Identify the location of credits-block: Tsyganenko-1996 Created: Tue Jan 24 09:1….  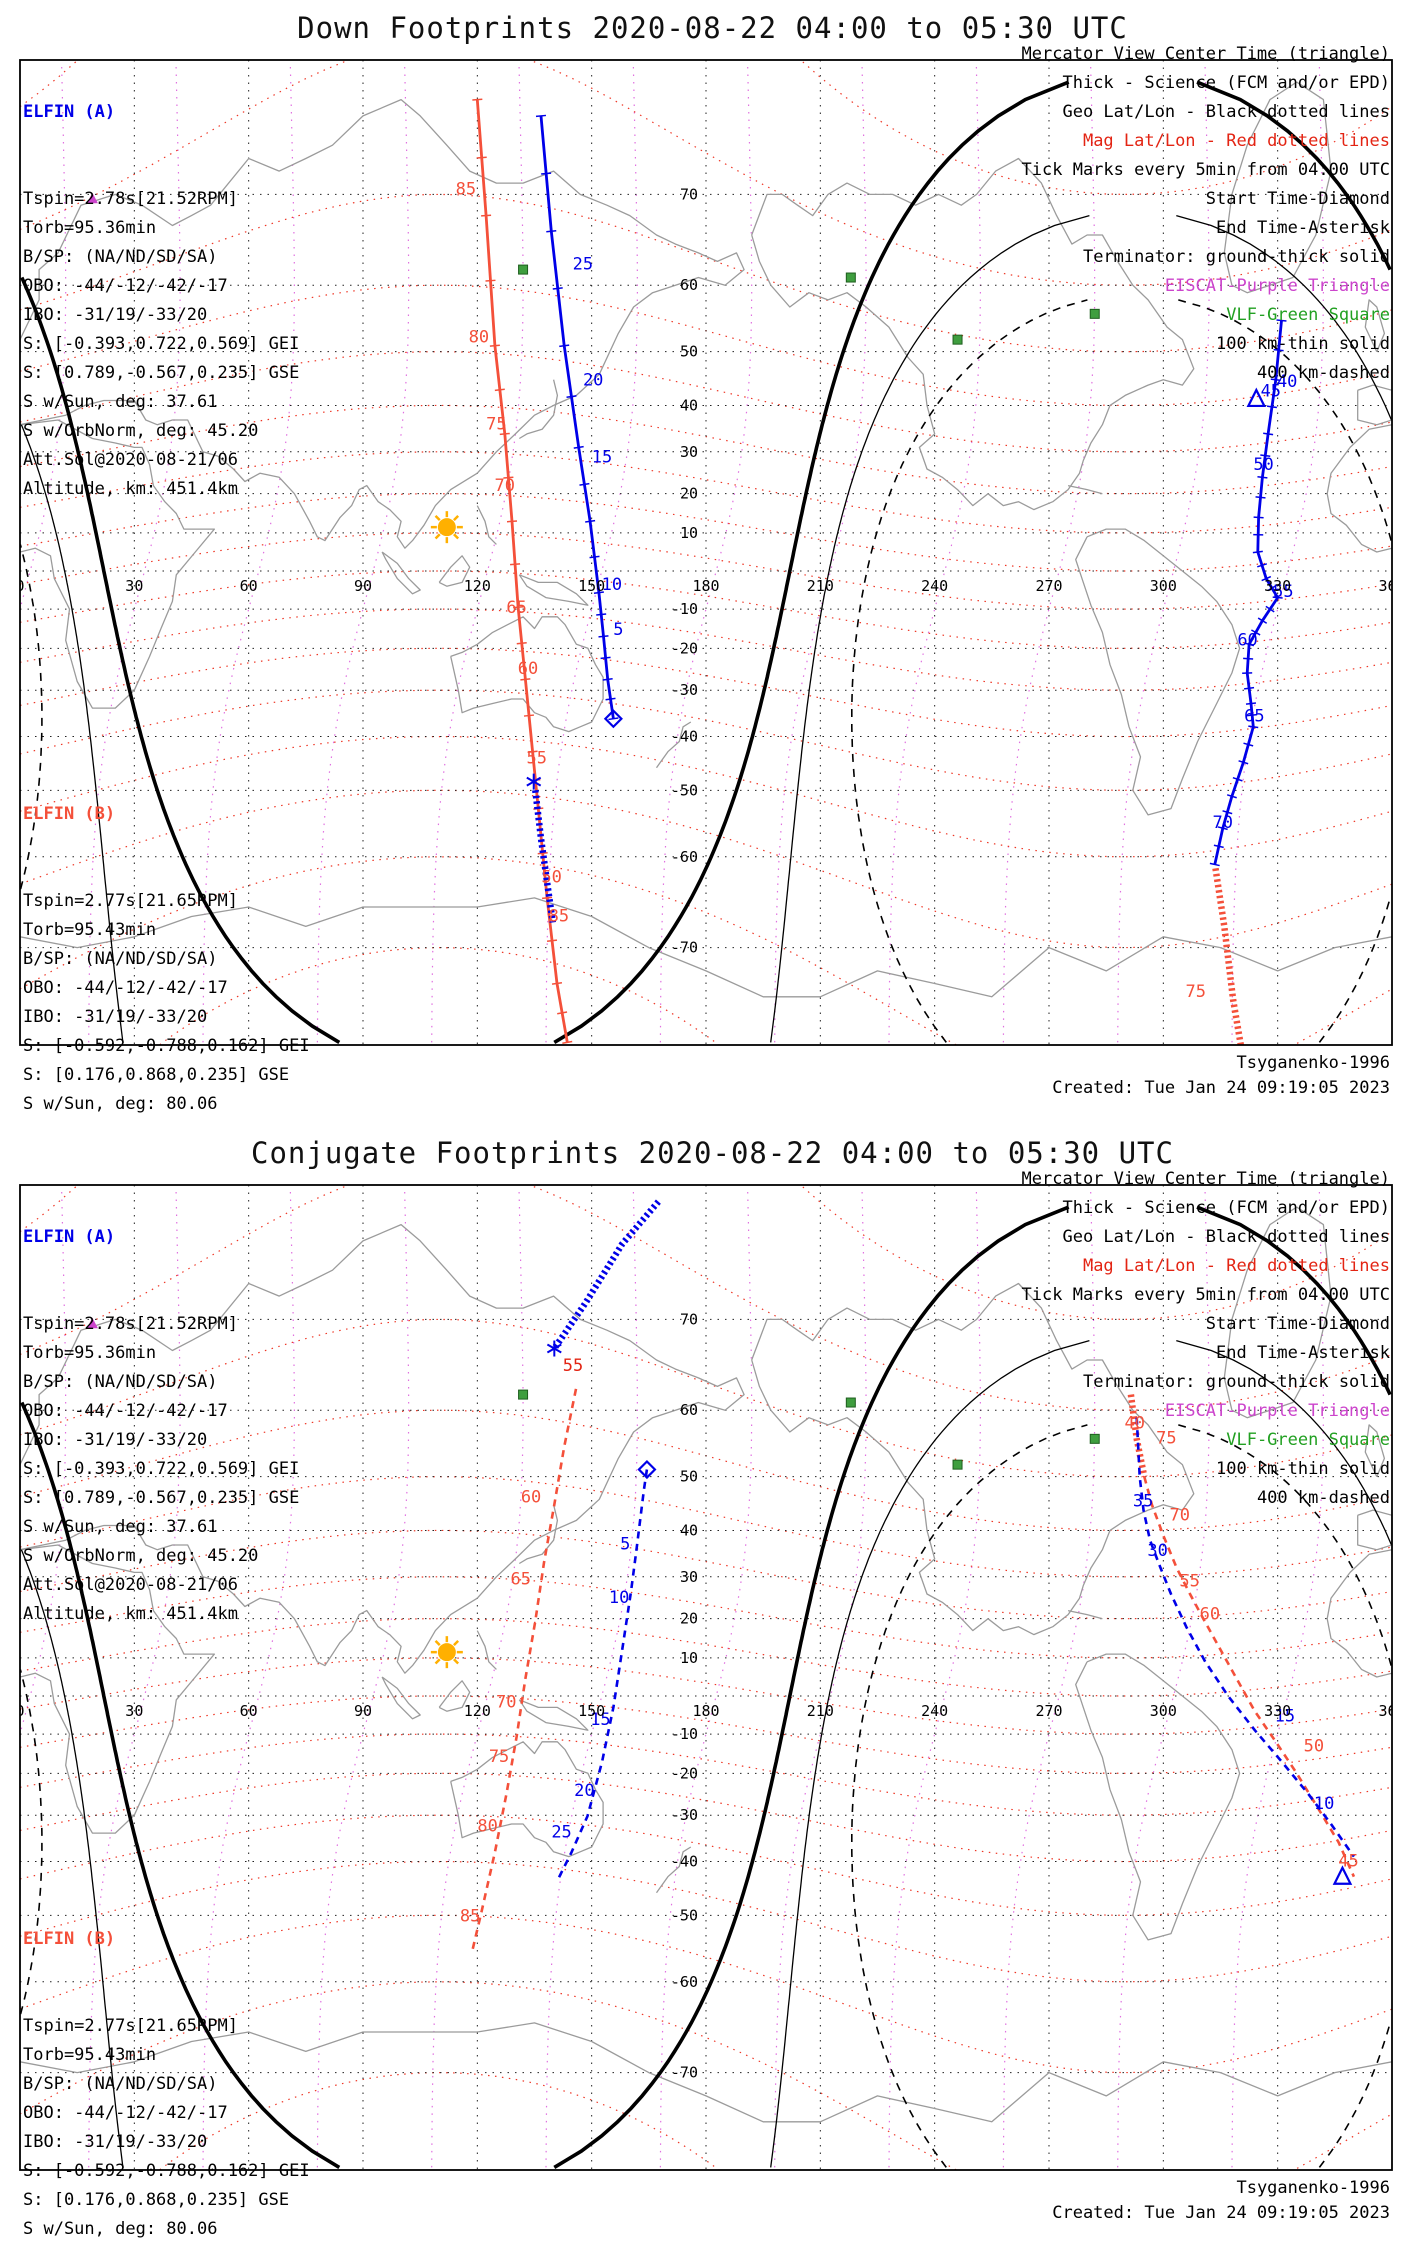
(1221, 2201).